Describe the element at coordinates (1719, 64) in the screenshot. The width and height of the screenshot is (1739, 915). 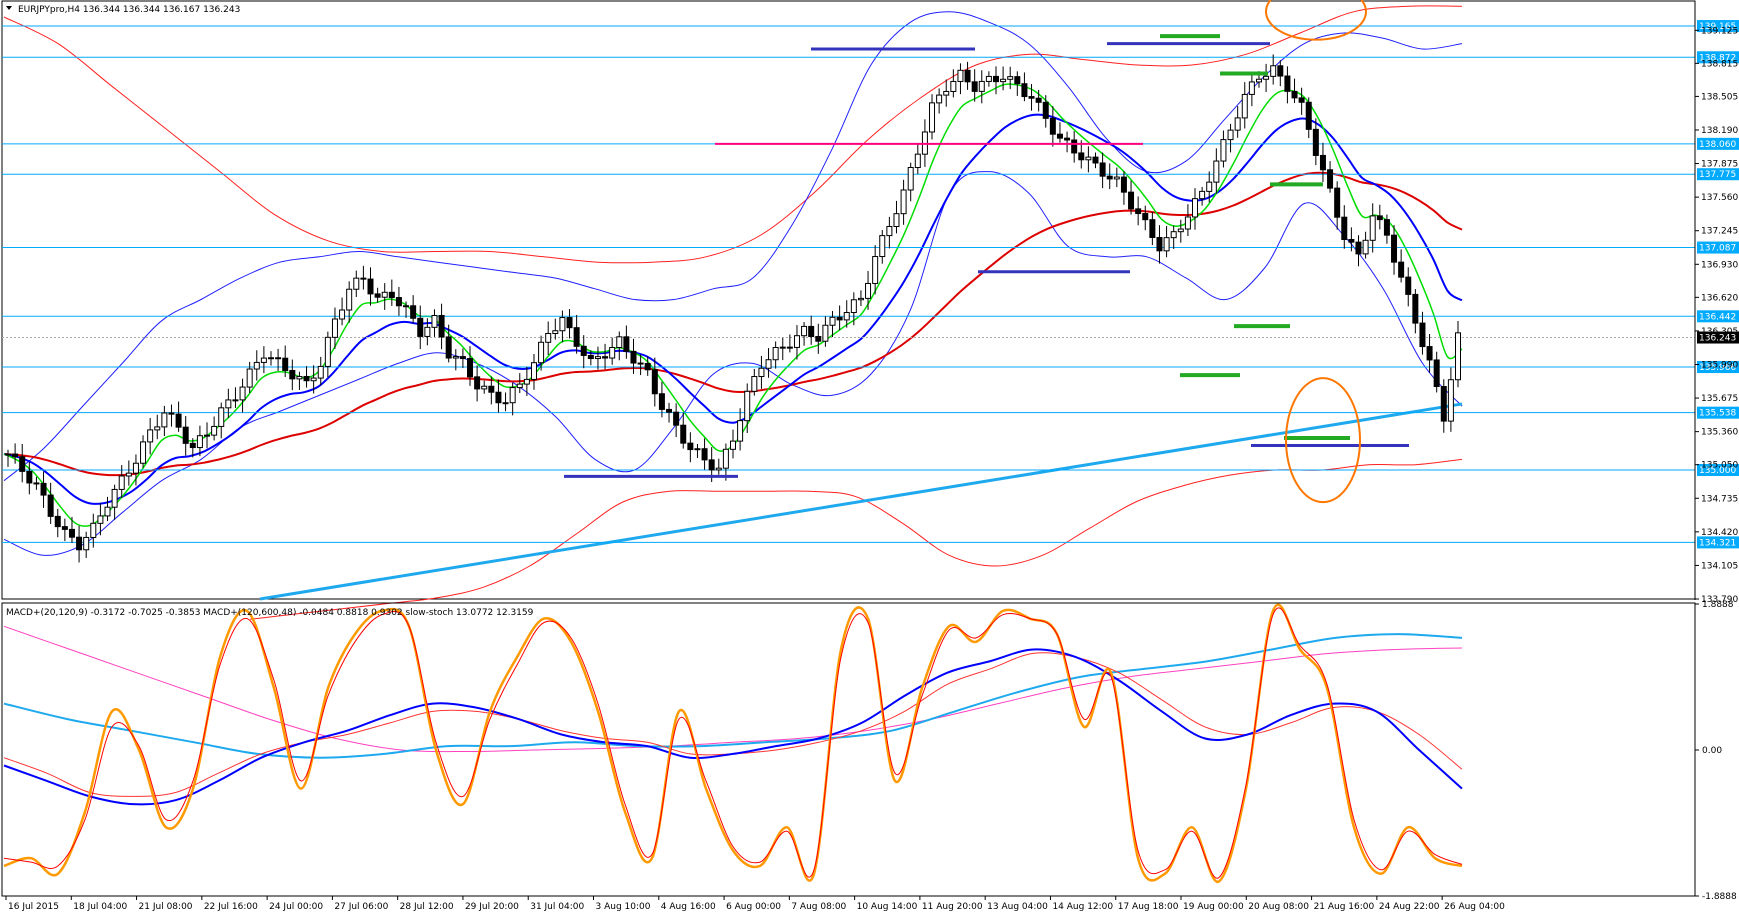
I see `price-tick-label: 138.815` at that location.